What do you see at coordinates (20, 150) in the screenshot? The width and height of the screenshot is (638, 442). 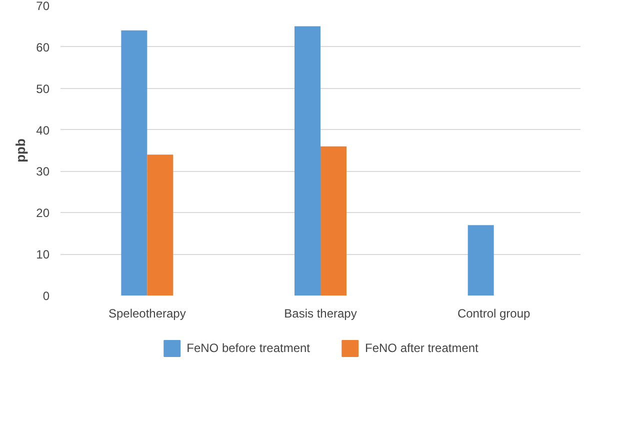 I see `y-axis-title: ppb` at bounding box center [20, 150].